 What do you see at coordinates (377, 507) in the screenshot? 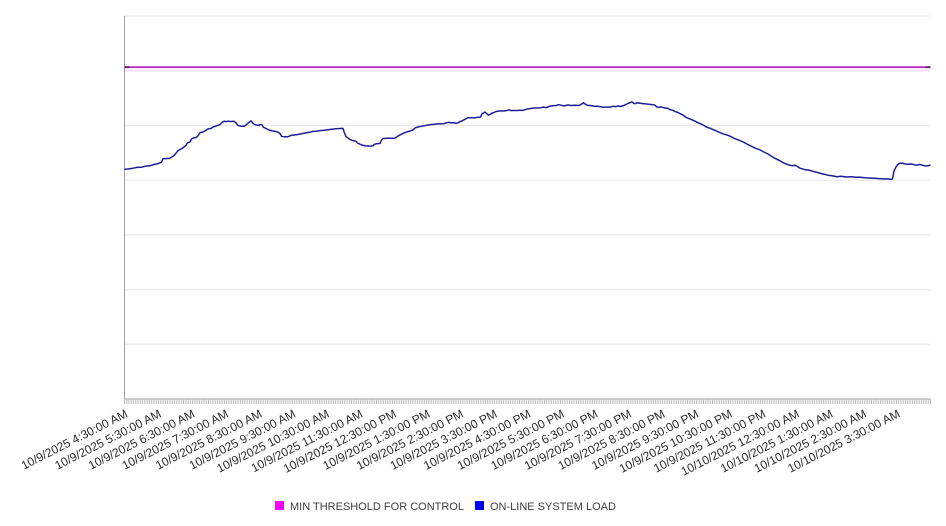
I see `svg-text: MIN THRESHOLD FOR CONTROL` at bounding box center [377, 507].